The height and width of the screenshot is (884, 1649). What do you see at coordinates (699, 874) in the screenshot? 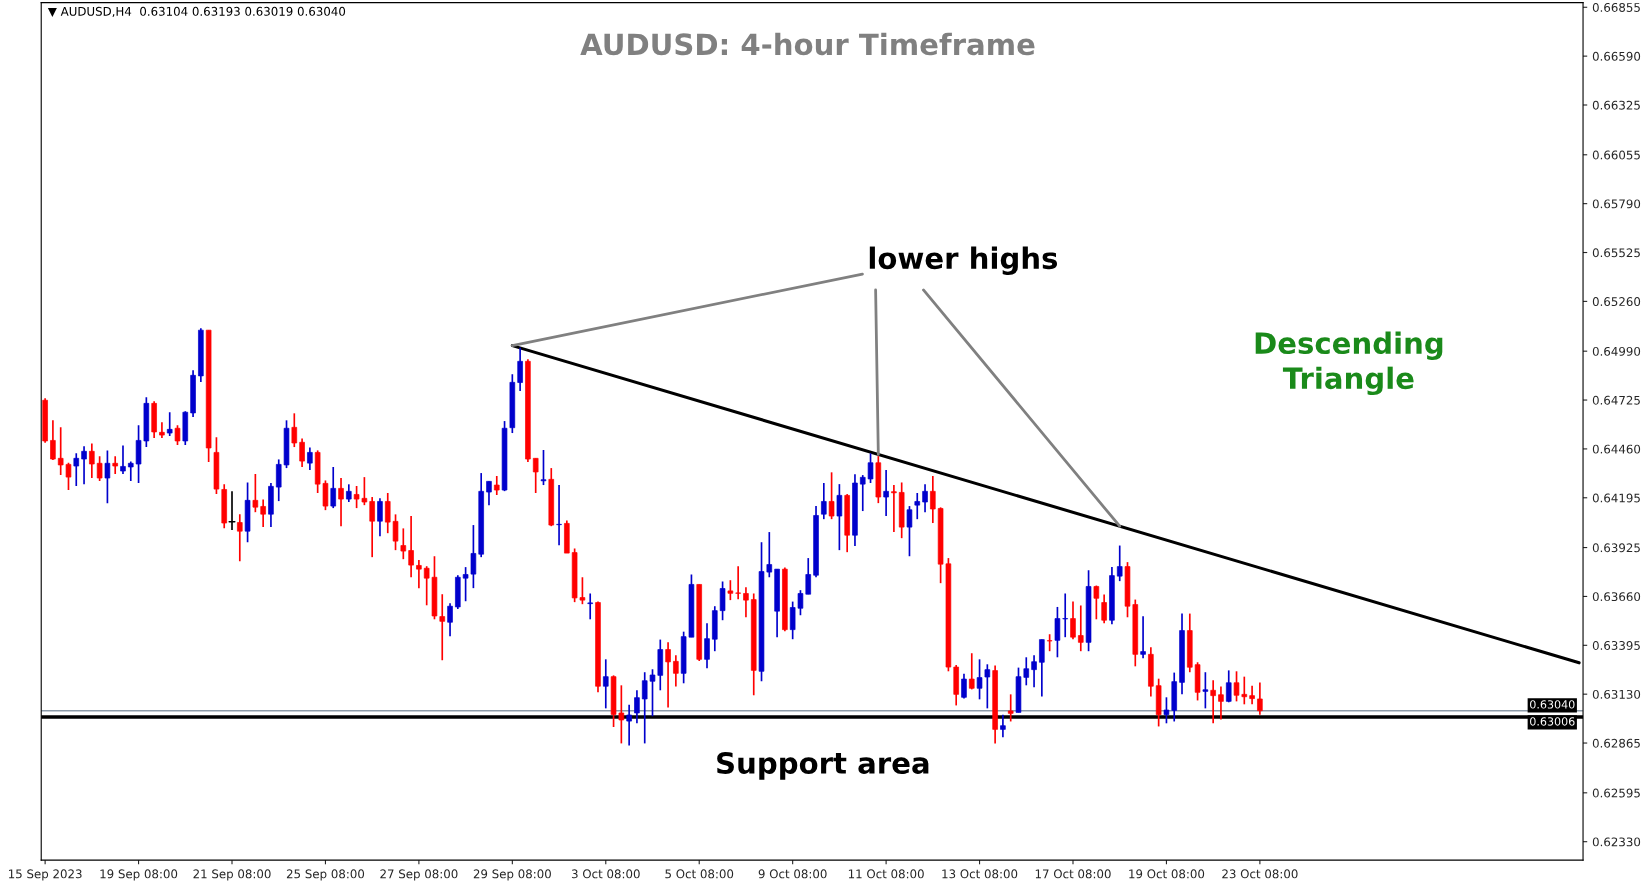
I see `x-tick-label: 5 Oct 08:00` at bounding box center [699, 874].